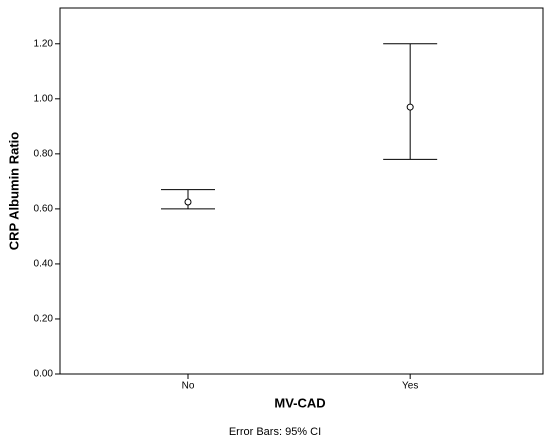 Image resolution: width=550 pixels, height=440 pixels. Describe the element at coordinates (410, 386) in the screenshot. I see `x-tick-label: Yes` at that location.